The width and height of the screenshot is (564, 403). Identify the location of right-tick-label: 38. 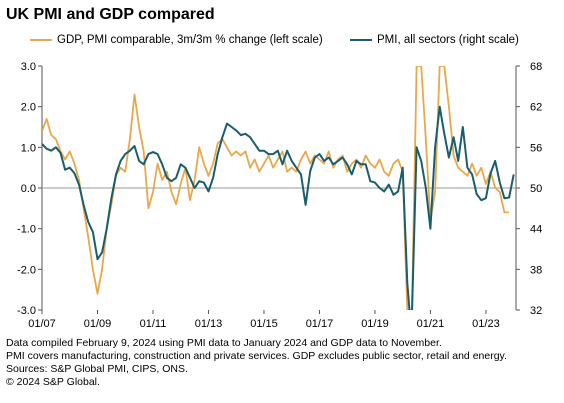
(536, 270).